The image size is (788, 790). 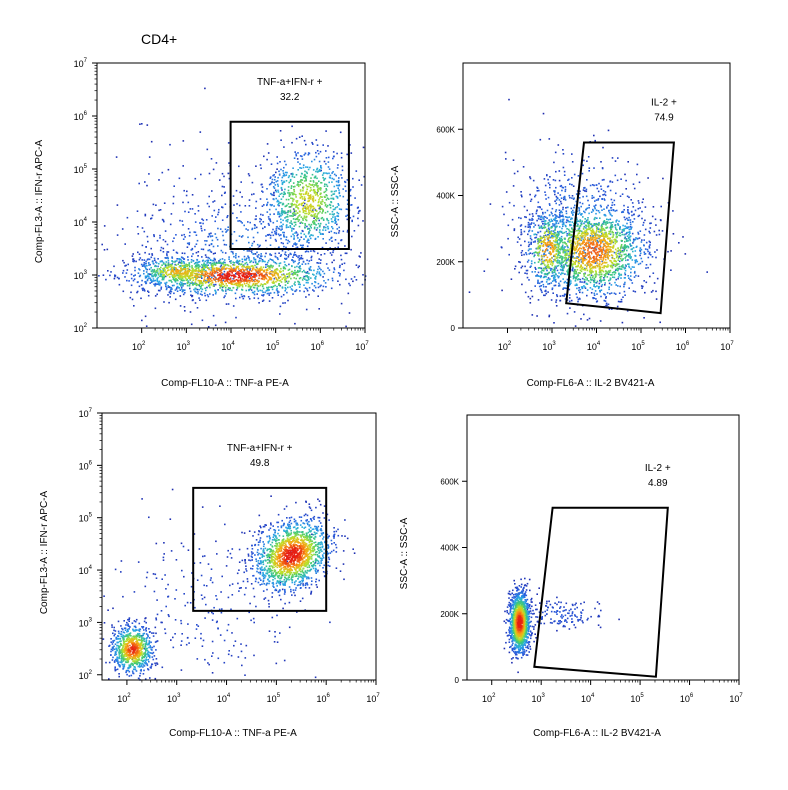 I want to click on tnf-ifn-top-events, so click(x=232, y=207).